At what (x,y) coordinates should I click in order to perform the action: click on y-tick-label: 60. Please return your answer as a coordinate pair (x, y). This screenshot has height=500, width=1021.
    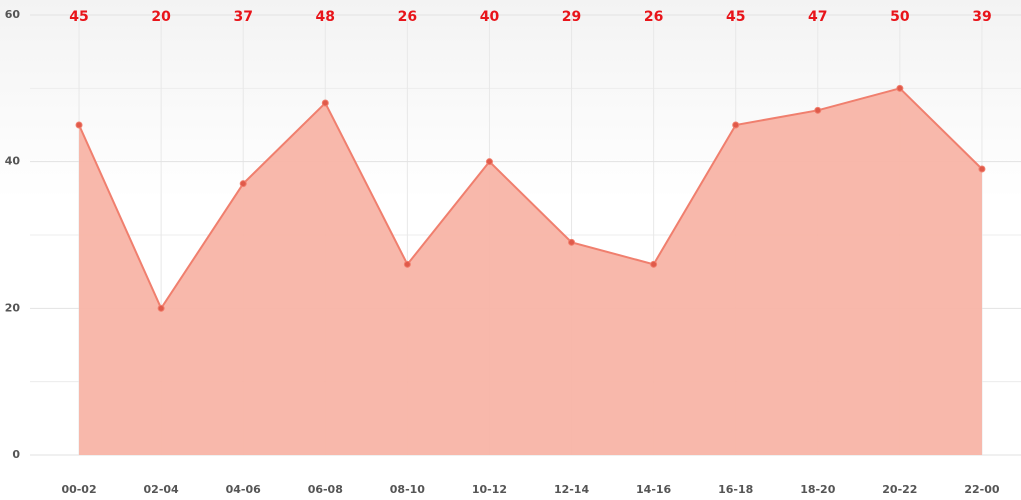
    Looking at the image, I should click on (13, 14).